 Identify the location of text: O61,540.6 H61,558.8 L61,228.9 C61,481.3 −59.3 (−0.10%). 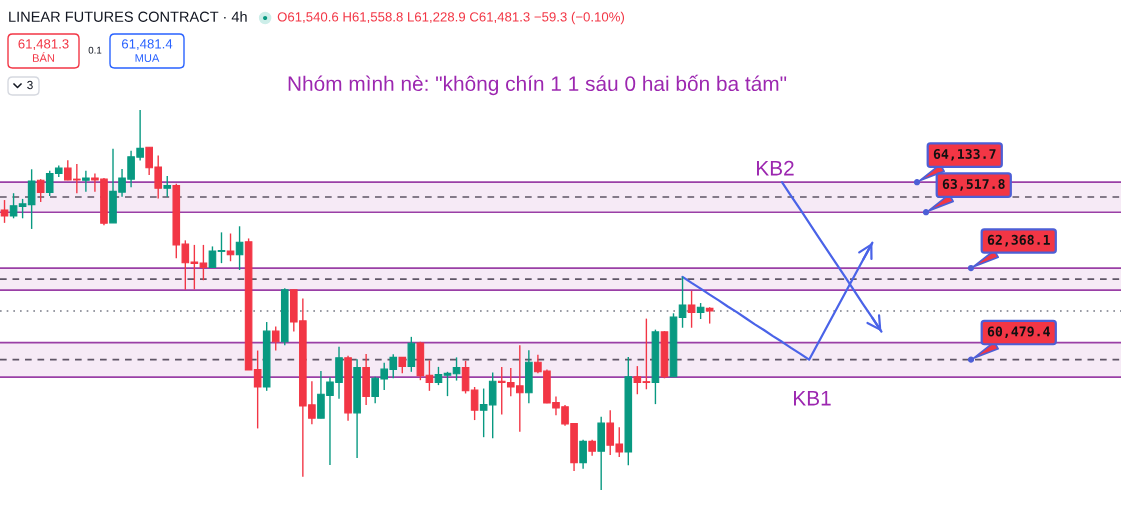
(451, 18).